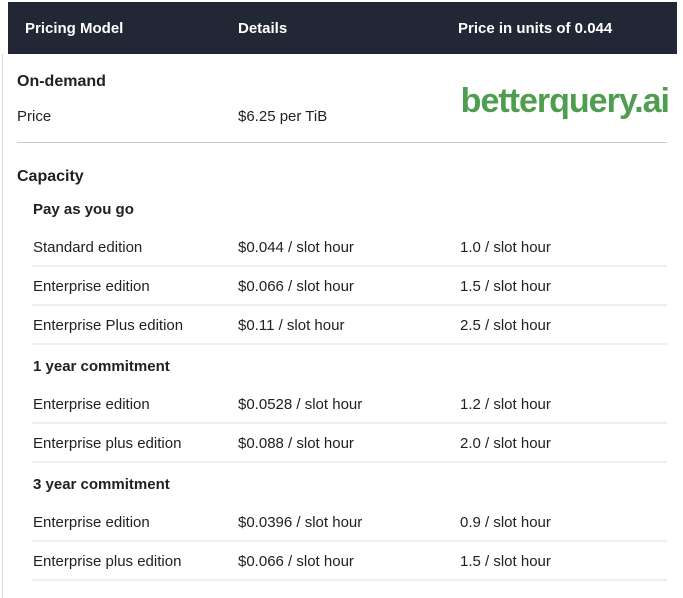 The width and height of the screenshot is (683, 598). Describe the element at coordinates (61, 81) in the screenshot. I see `section-title-on-demand: On-demand` at that location.